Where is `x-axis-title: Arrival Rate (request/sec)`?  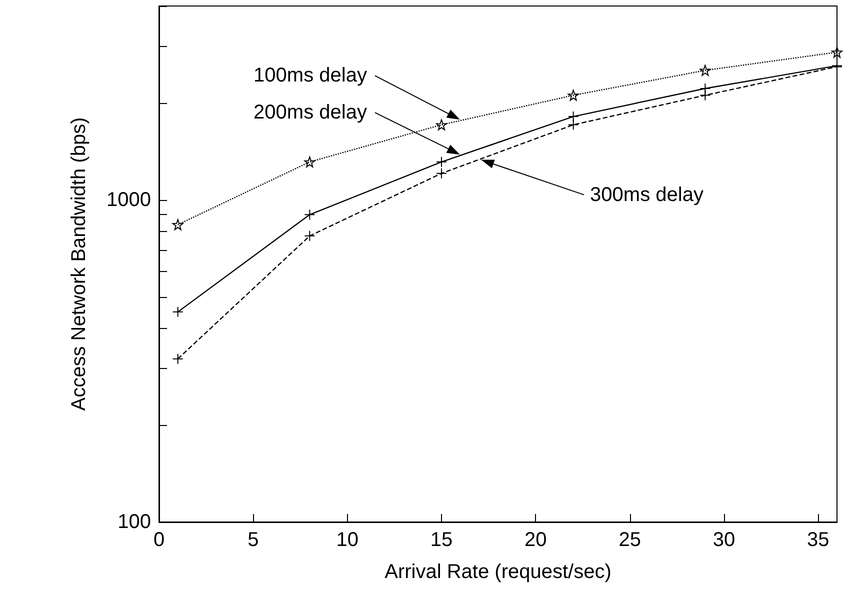
x-axis-title: Arrival Rate (request/sec) is located at coordinates (498, 572).